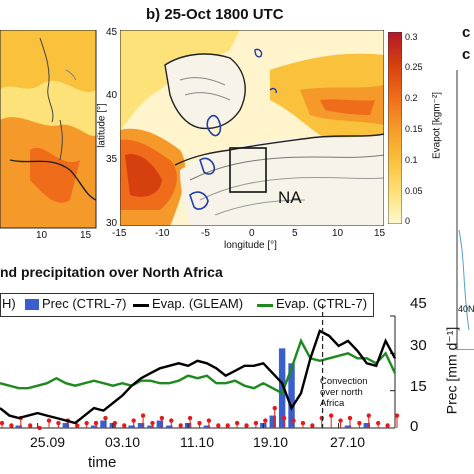 The height and width of the screenshot is (474, 474). I want to click on left-map-svg, so click(48, 129).